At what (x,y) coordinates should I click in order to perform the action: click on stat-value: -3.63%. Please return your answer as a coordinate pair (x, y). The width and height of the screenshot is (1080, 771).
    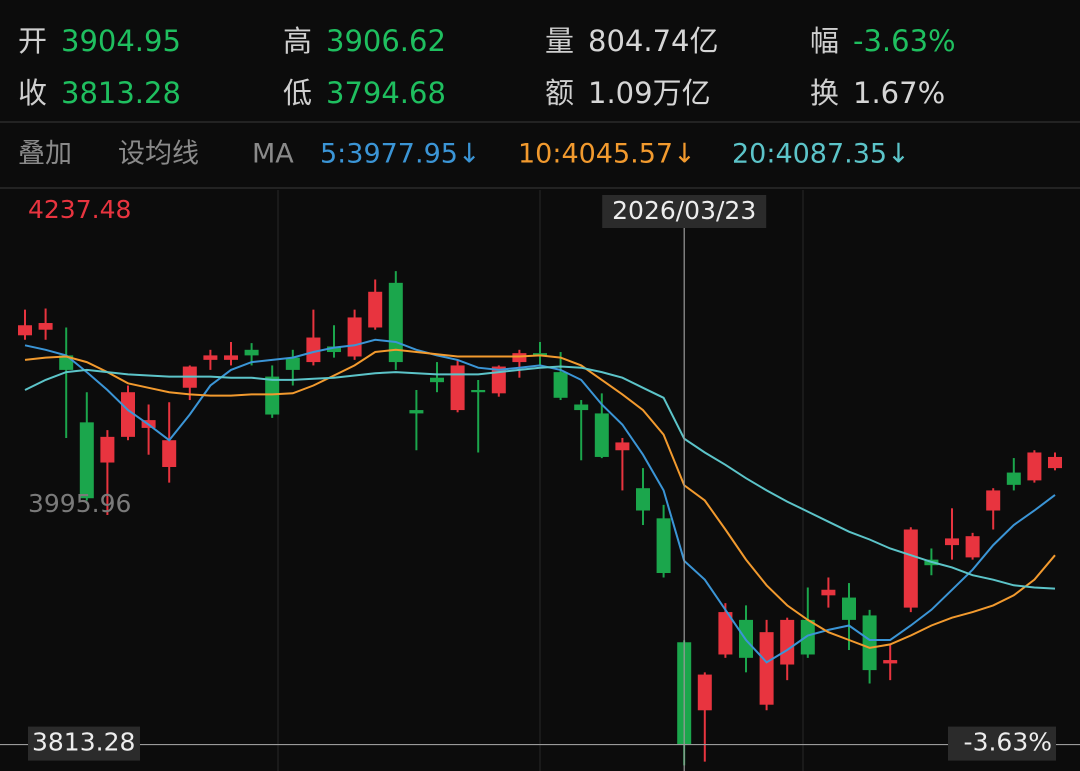
    Looking at the image, I should click on (904, 41).